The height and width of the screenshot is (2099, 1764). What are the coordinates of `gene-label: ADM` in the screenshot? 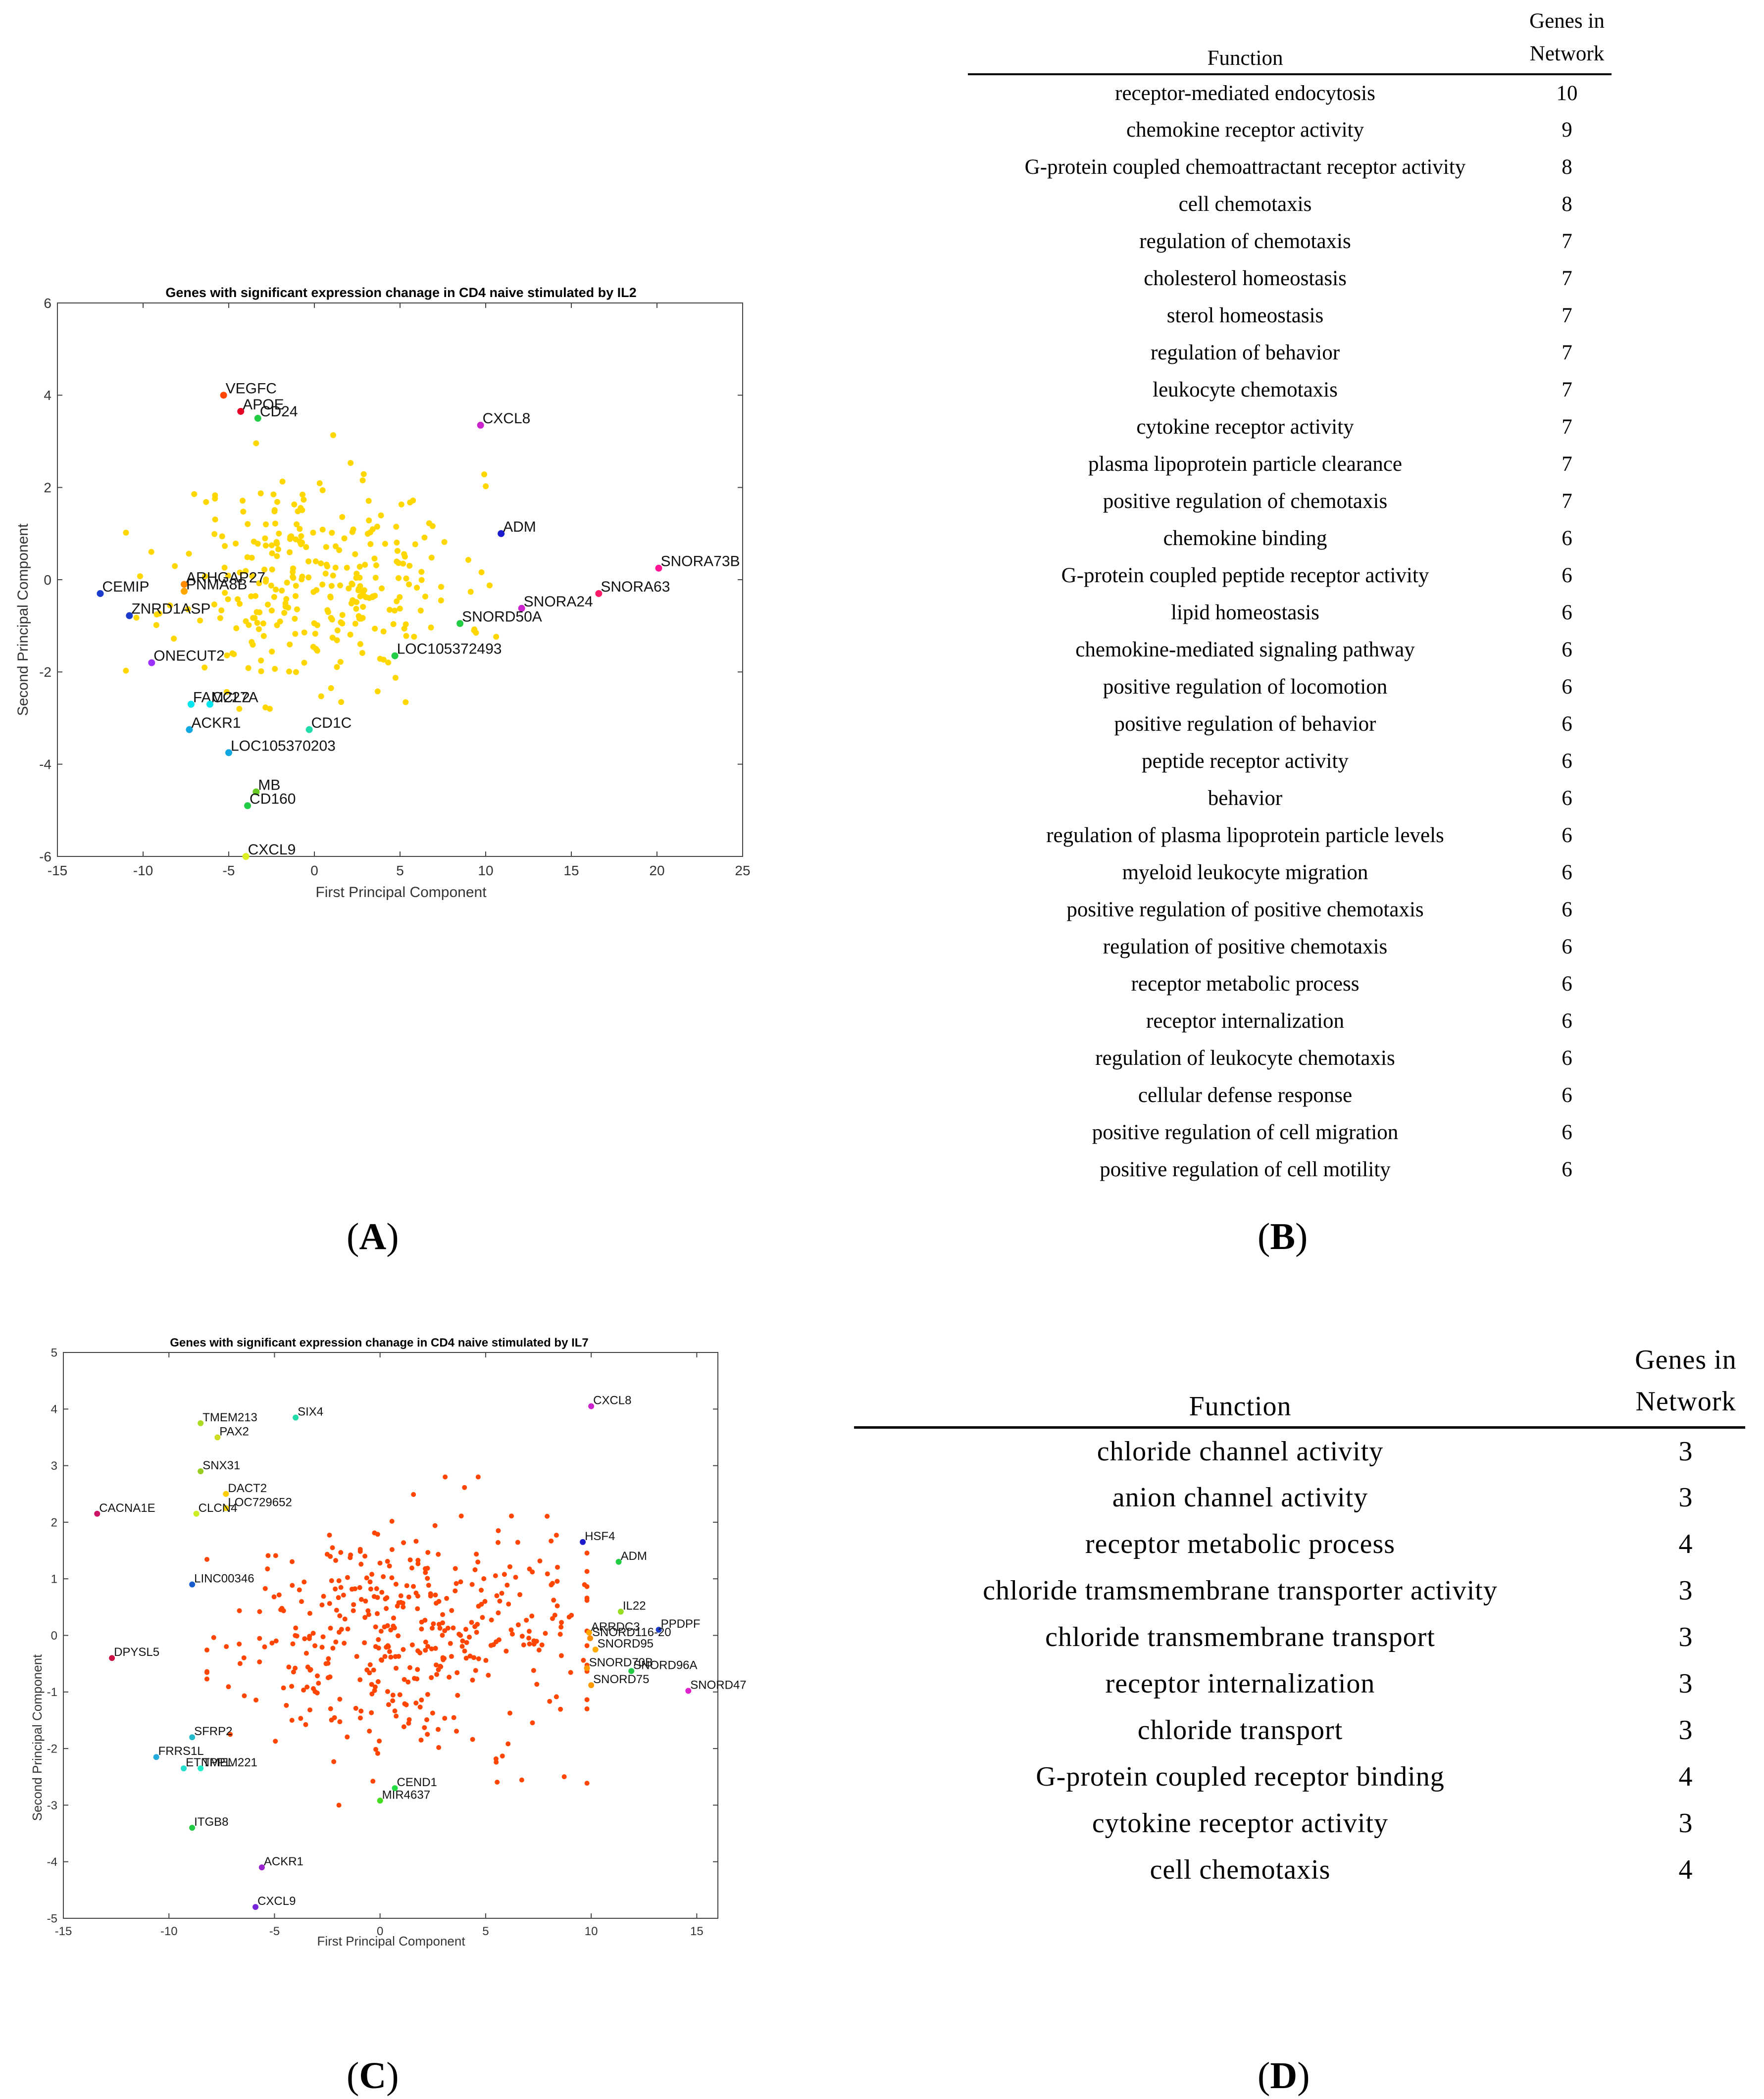 It's located at (519, 527).